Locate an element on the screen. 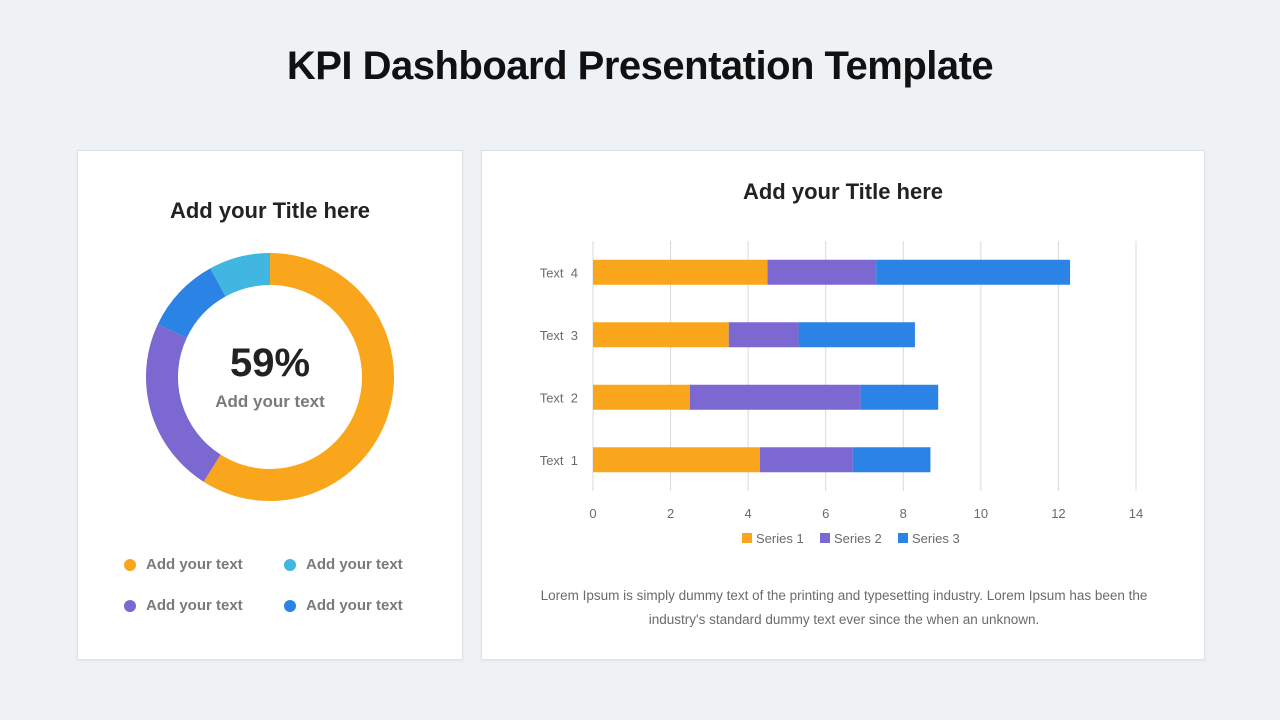 The height and width of the screenshot is (720, 1280). x-tick-label: 12 is located at coordinates (1058, 513).